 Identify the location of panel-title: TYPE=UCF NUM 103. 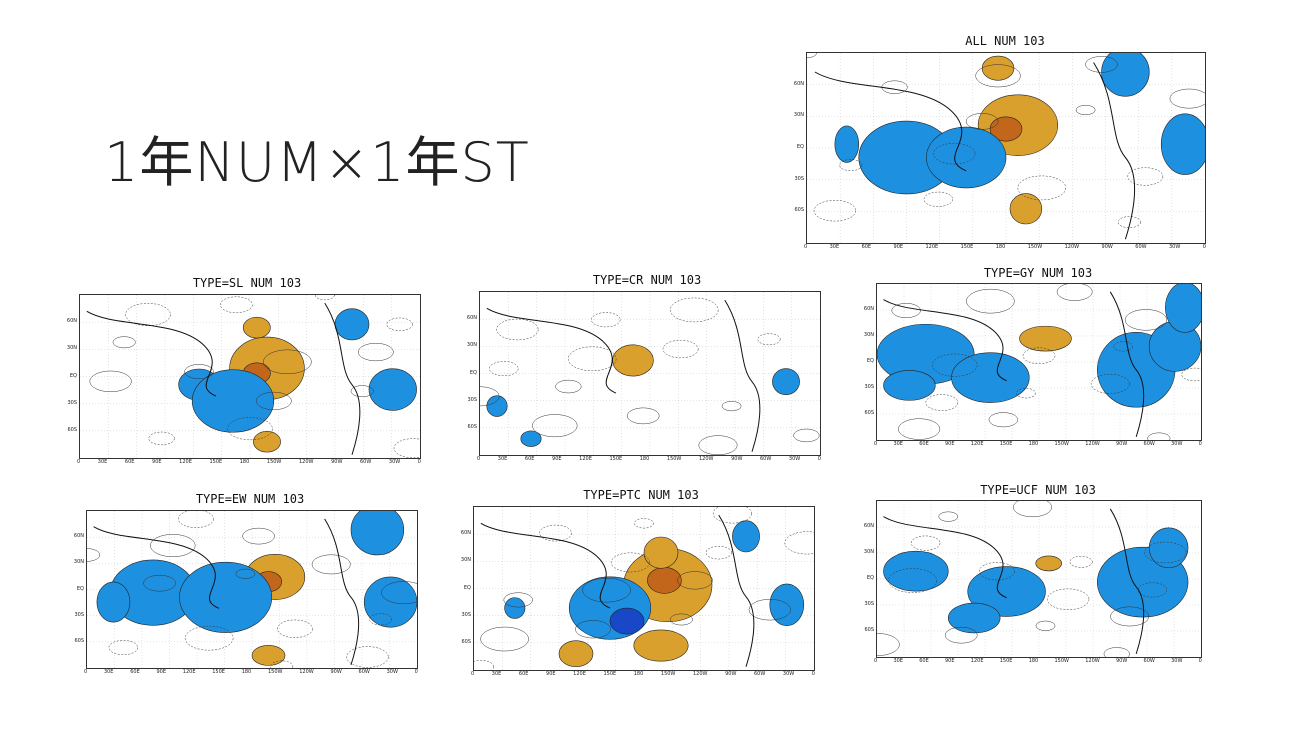
(1038, 490).